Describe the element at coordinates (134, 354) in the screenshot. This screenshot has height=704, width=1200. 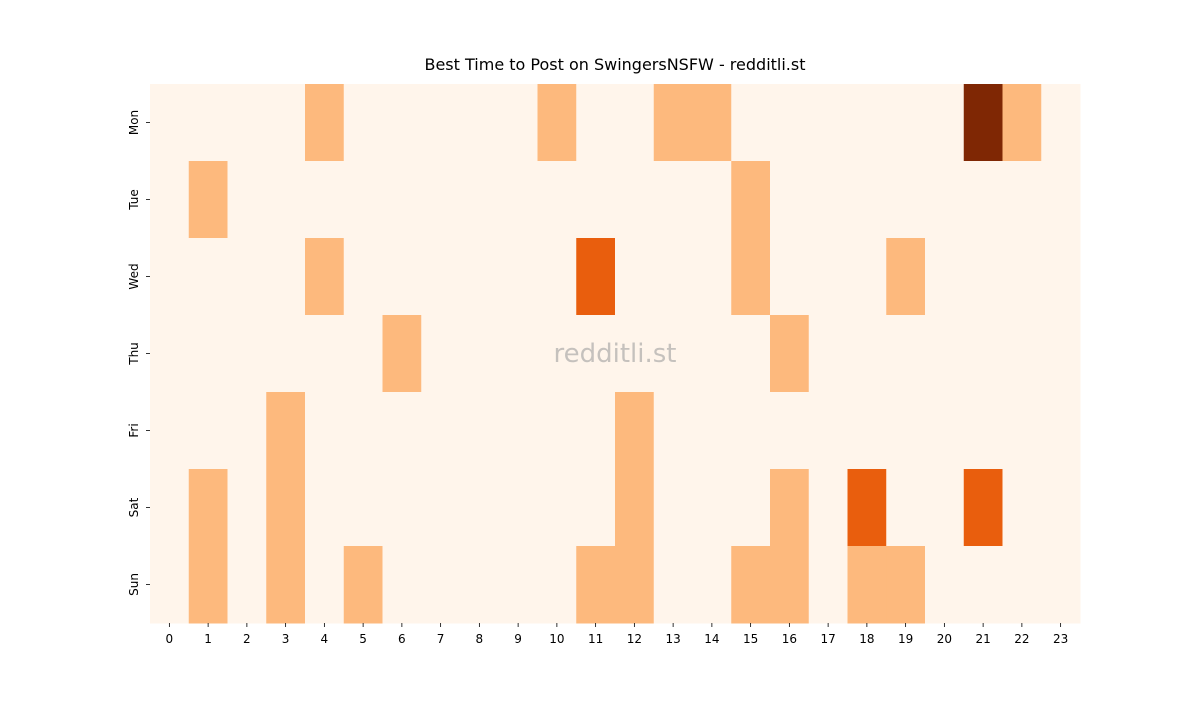
I see `y-tick-label: Thu` at that location.